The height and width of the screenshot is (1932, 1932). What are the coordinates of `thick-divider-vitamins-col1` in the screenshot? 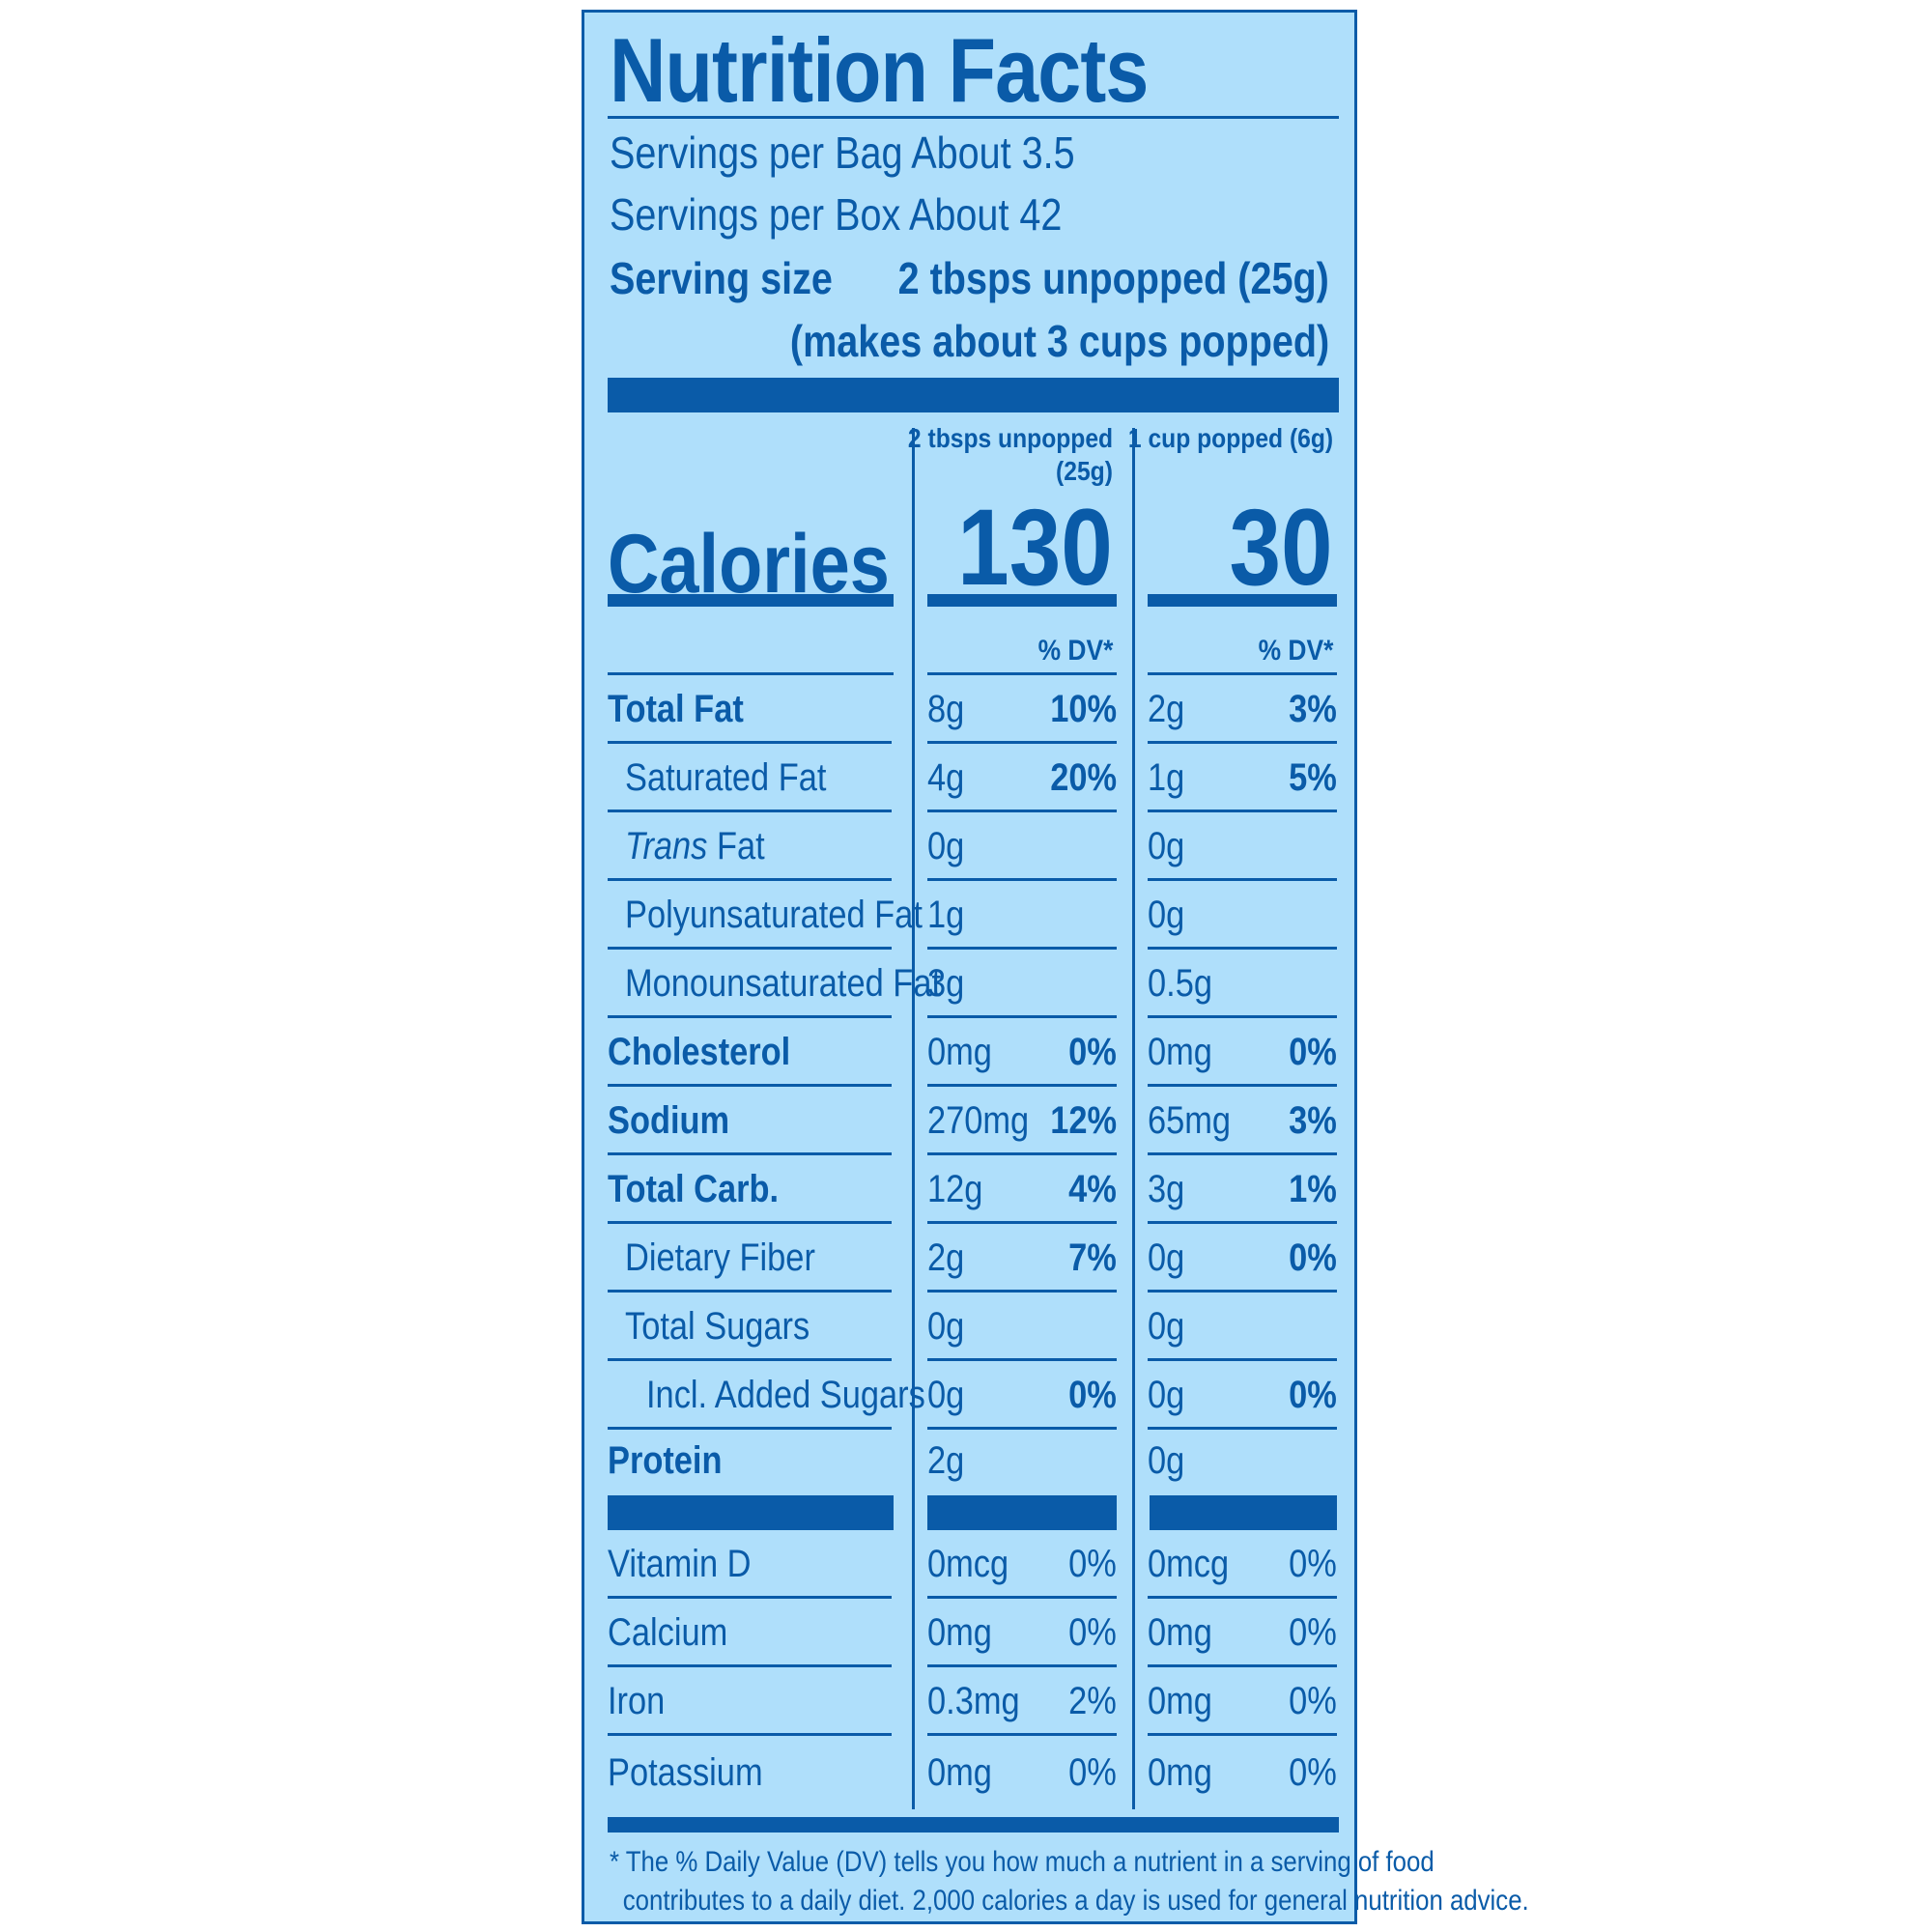 It's located at (1022, 1512).